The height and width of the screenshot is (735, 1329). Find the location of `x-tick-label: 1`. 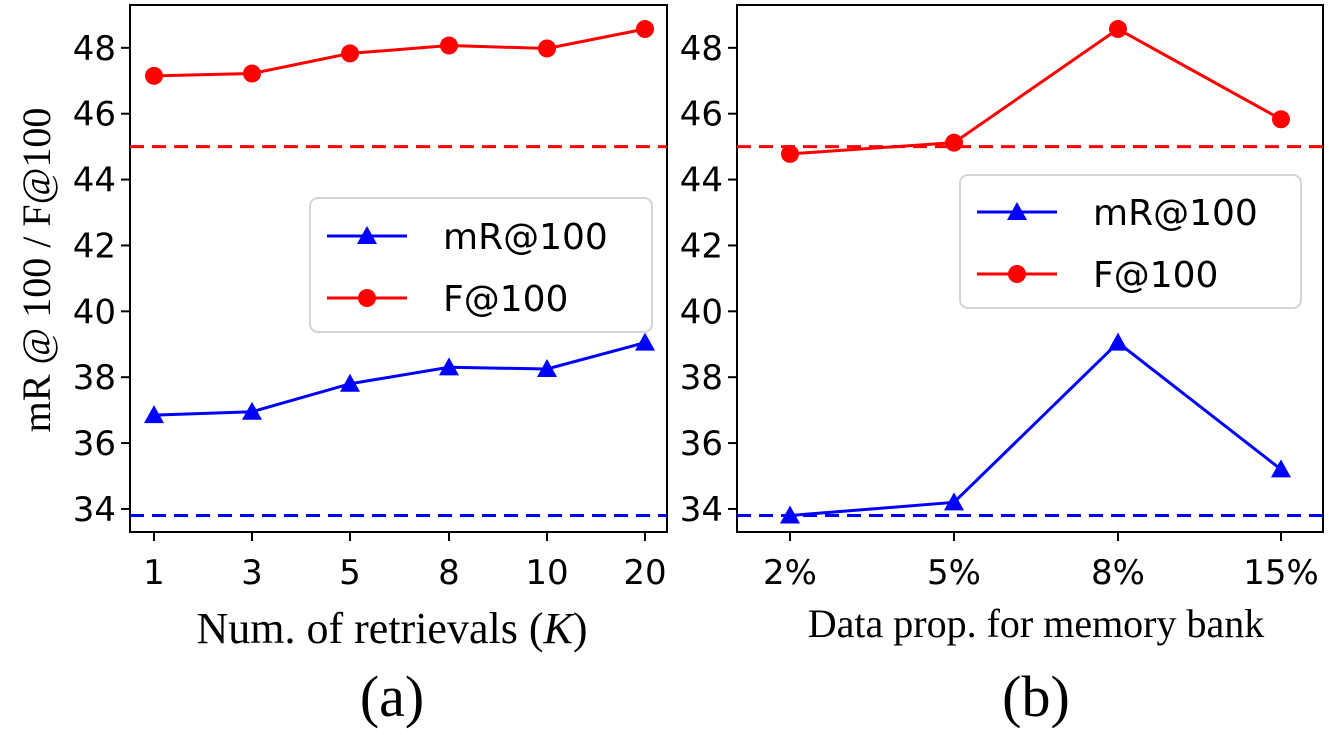

x-tick-label: 1 is located at coordinates (154, 573).